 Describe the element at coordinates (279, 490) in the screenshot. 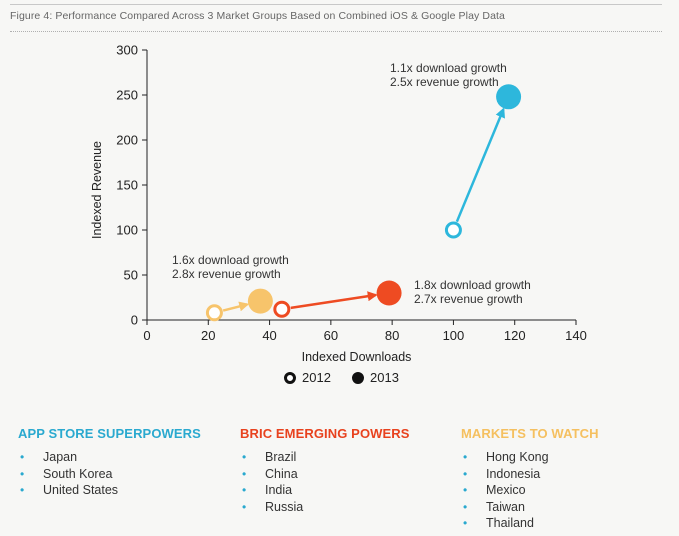

I see `country-name: India` at that location.